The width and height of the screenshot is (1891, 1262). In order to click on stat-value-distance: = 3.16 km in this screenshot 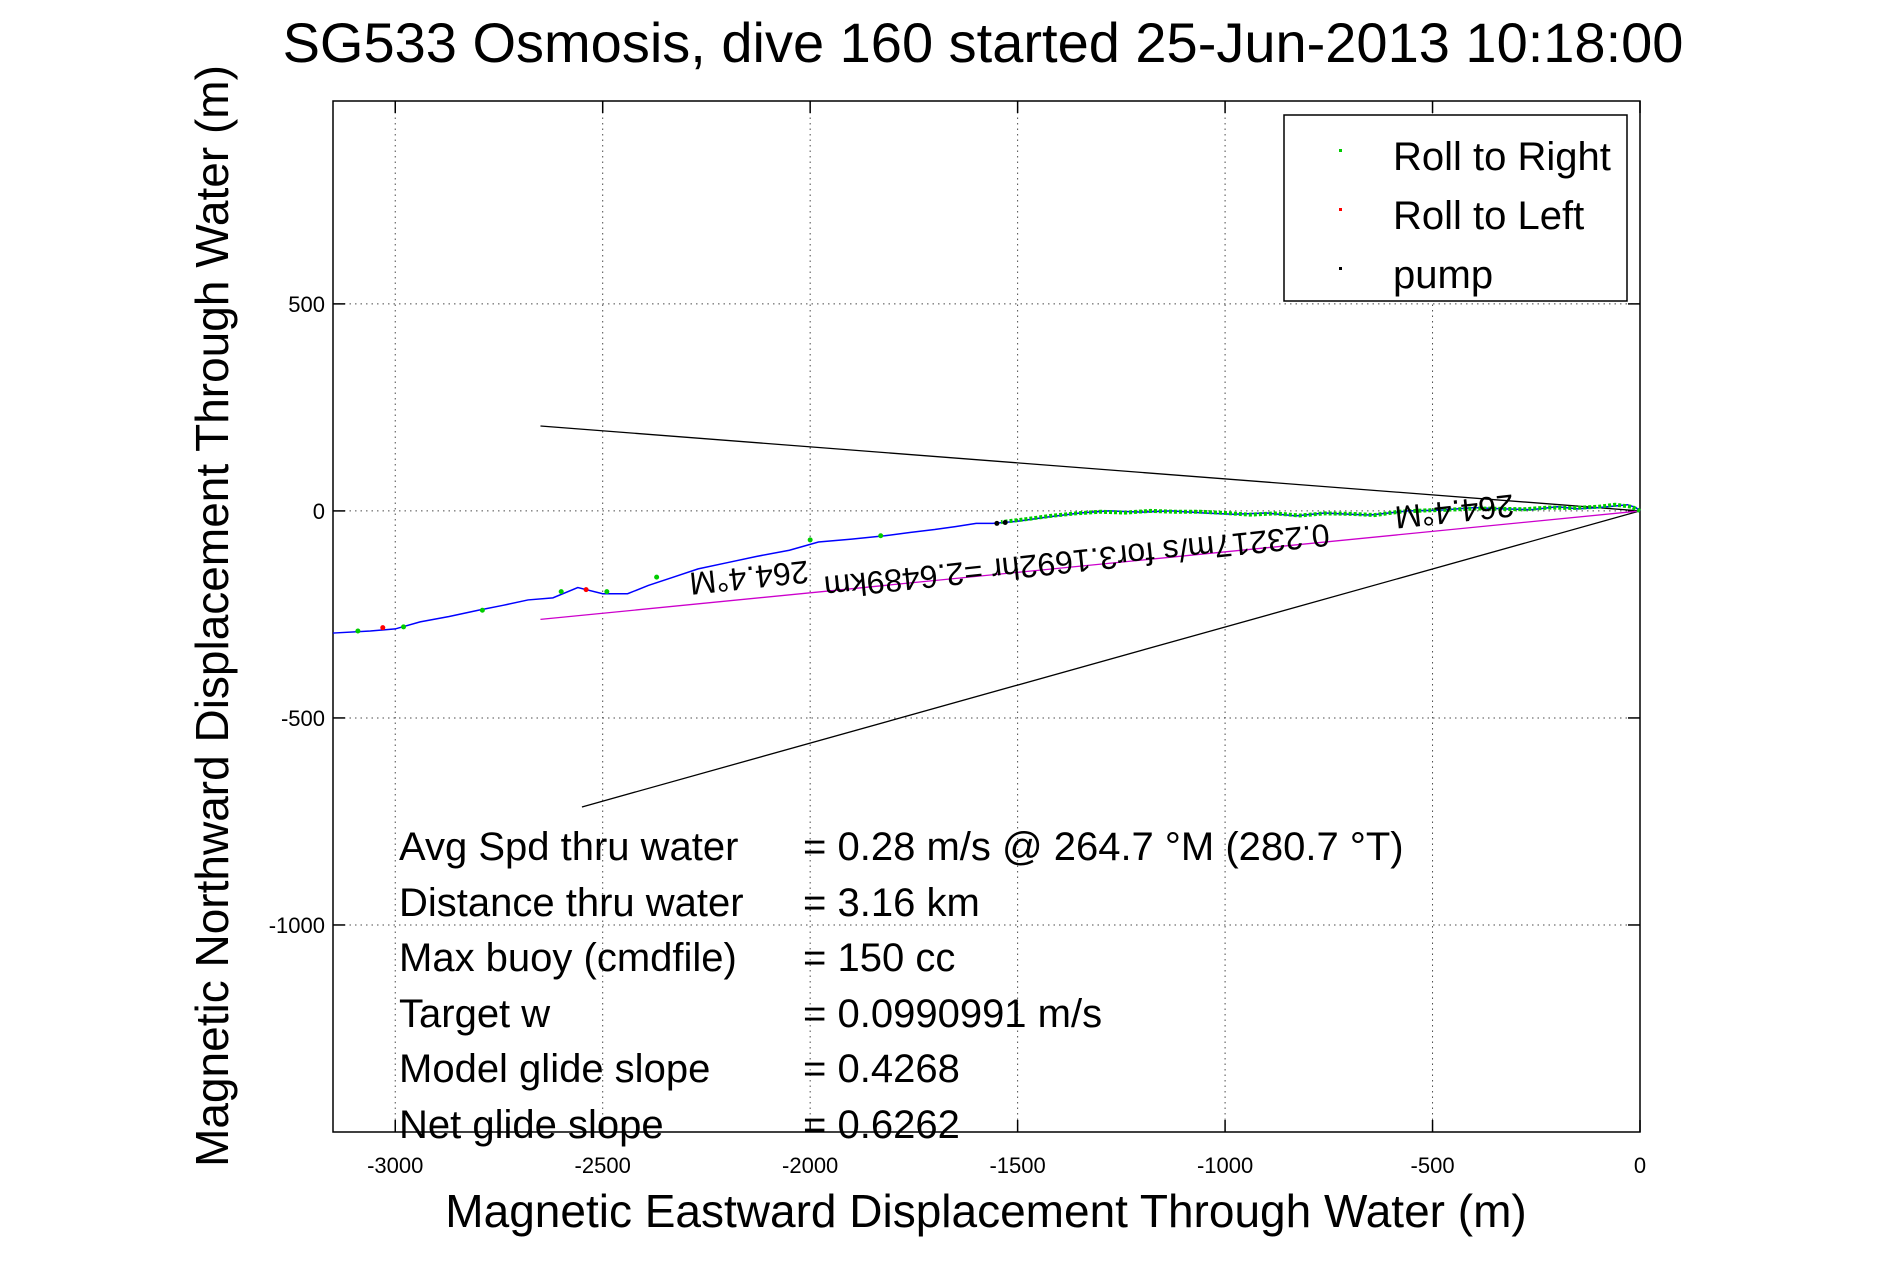, I will do `click(891, 903)`.